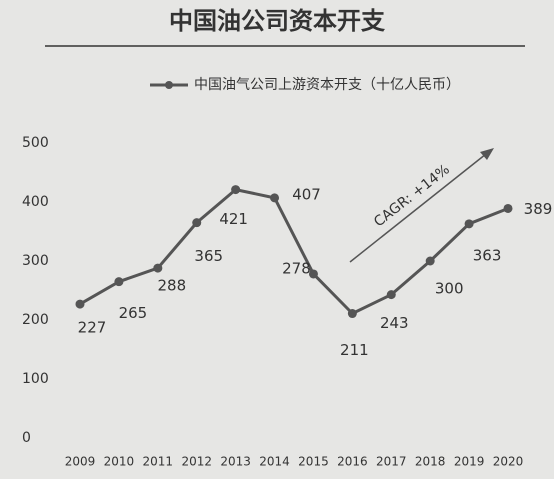 This screenshot has width=554, height=479. Describe the element at coordinates (35, 143) in the screenshot. I see `y-tick-label: 500` at that location.